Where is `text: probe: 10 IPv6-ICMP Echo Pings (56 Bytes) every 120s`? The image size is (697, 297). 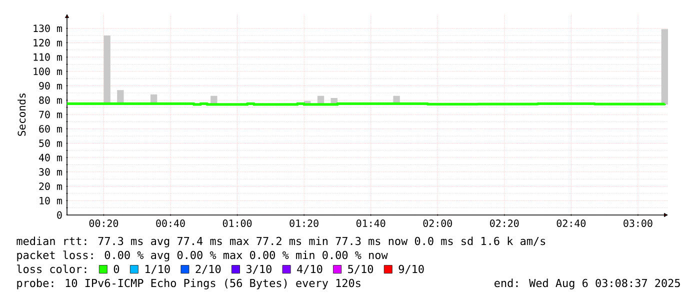 text: probe: 10 IPv6-ICMP Echo Pings (56 Bytes) every 120s is located at coordinates (188, 284).